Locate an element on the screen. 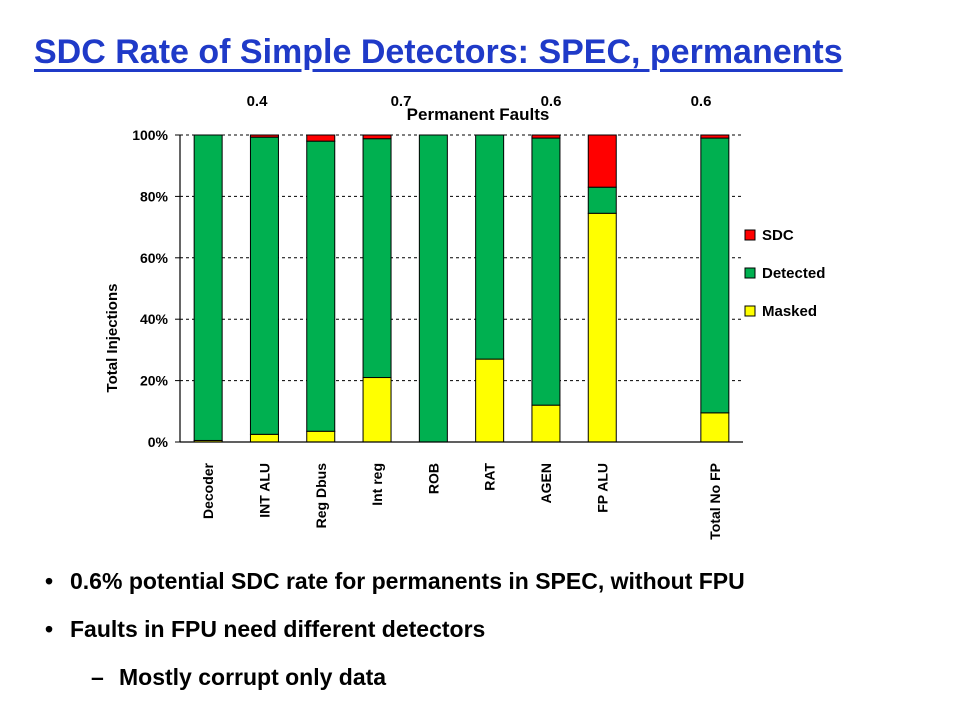 The width and height of the screenshot is (960, 720). x-tick-label: RAT is located at coordinates (490, 477).